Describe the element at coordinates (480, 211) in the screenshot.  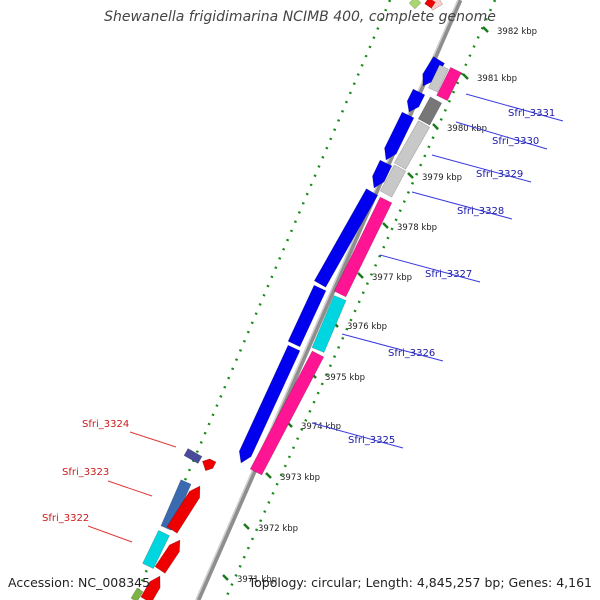
I see `gene-label-forward: Sfri_3328` at that location.